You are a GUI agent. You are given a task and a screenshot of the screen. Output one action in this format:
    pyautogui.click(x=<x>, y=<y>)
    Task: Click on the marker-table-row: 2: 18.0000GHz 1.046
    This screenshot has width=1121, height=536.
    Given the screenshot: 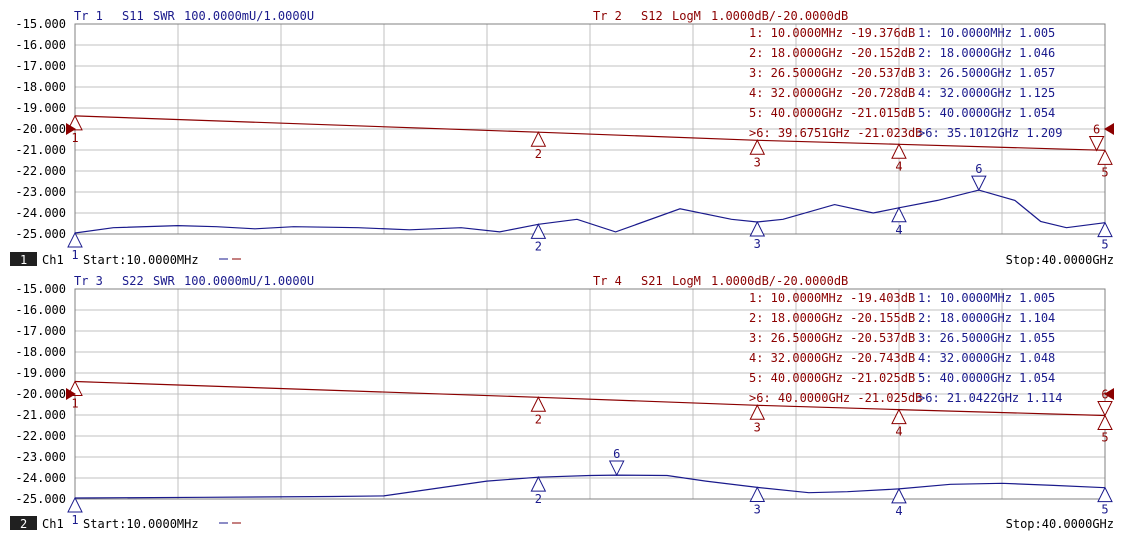 What is the action you would take?
    pyautogui.click(x=986, y=53)
    